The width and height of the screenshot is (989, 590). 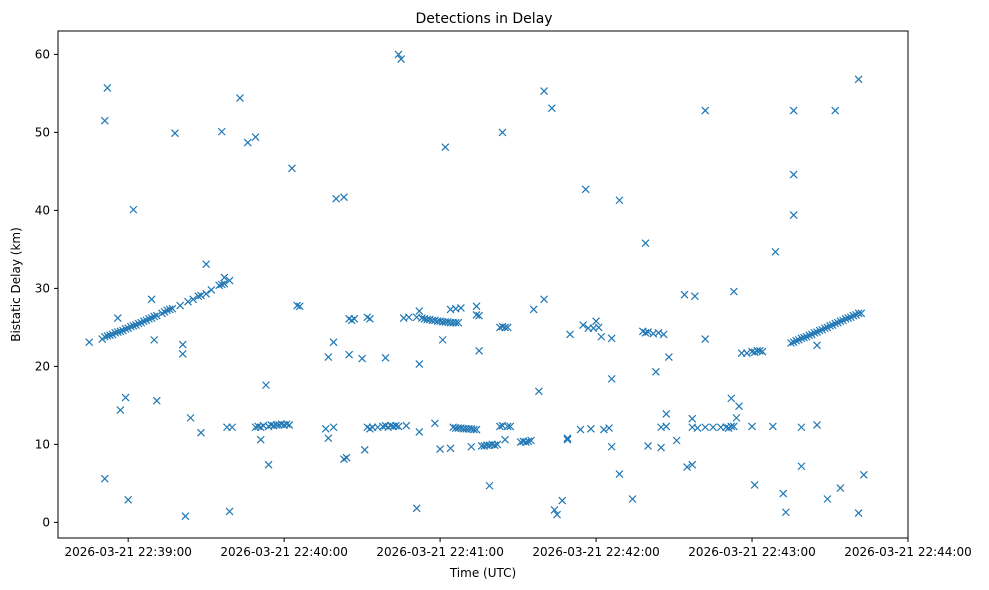 What do you see at coordinates (483, 19) in the screenshot?
I see `chart-title: Detections in Delay` at bounding box center [483, 19].